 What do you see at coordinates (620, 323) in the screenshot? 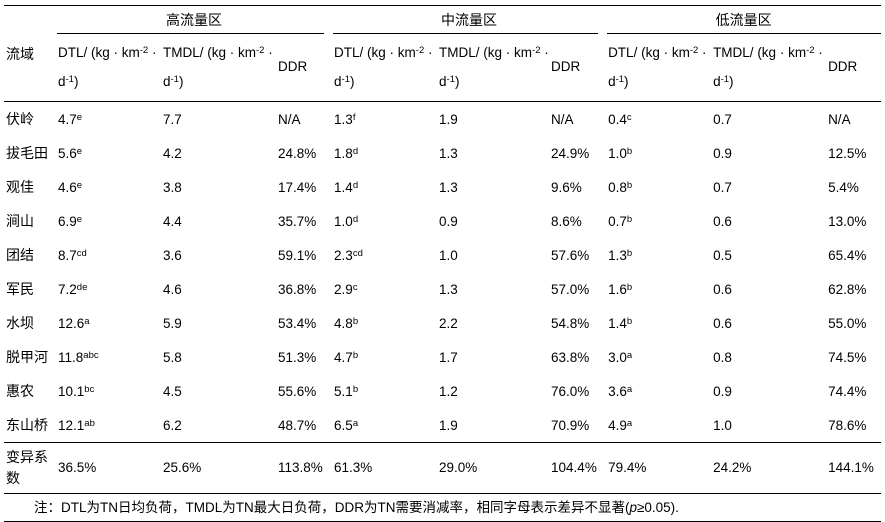
I see `cell: 1.4b` at bounding box center [620, 323].